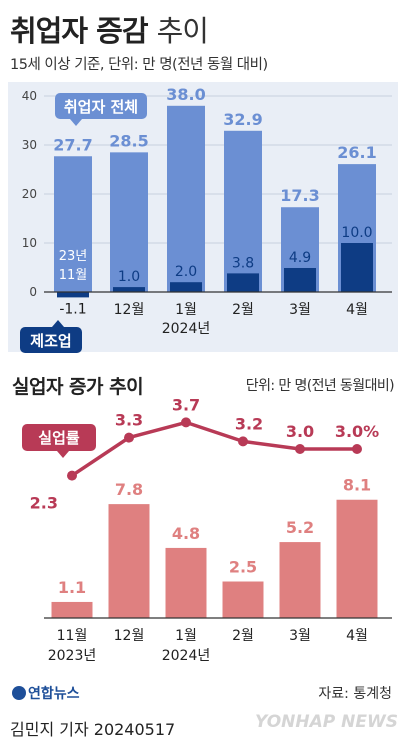 The image size is (406, 750). I want to click on bar-manufacturing-value-label: -1.1, so click(72, 309).